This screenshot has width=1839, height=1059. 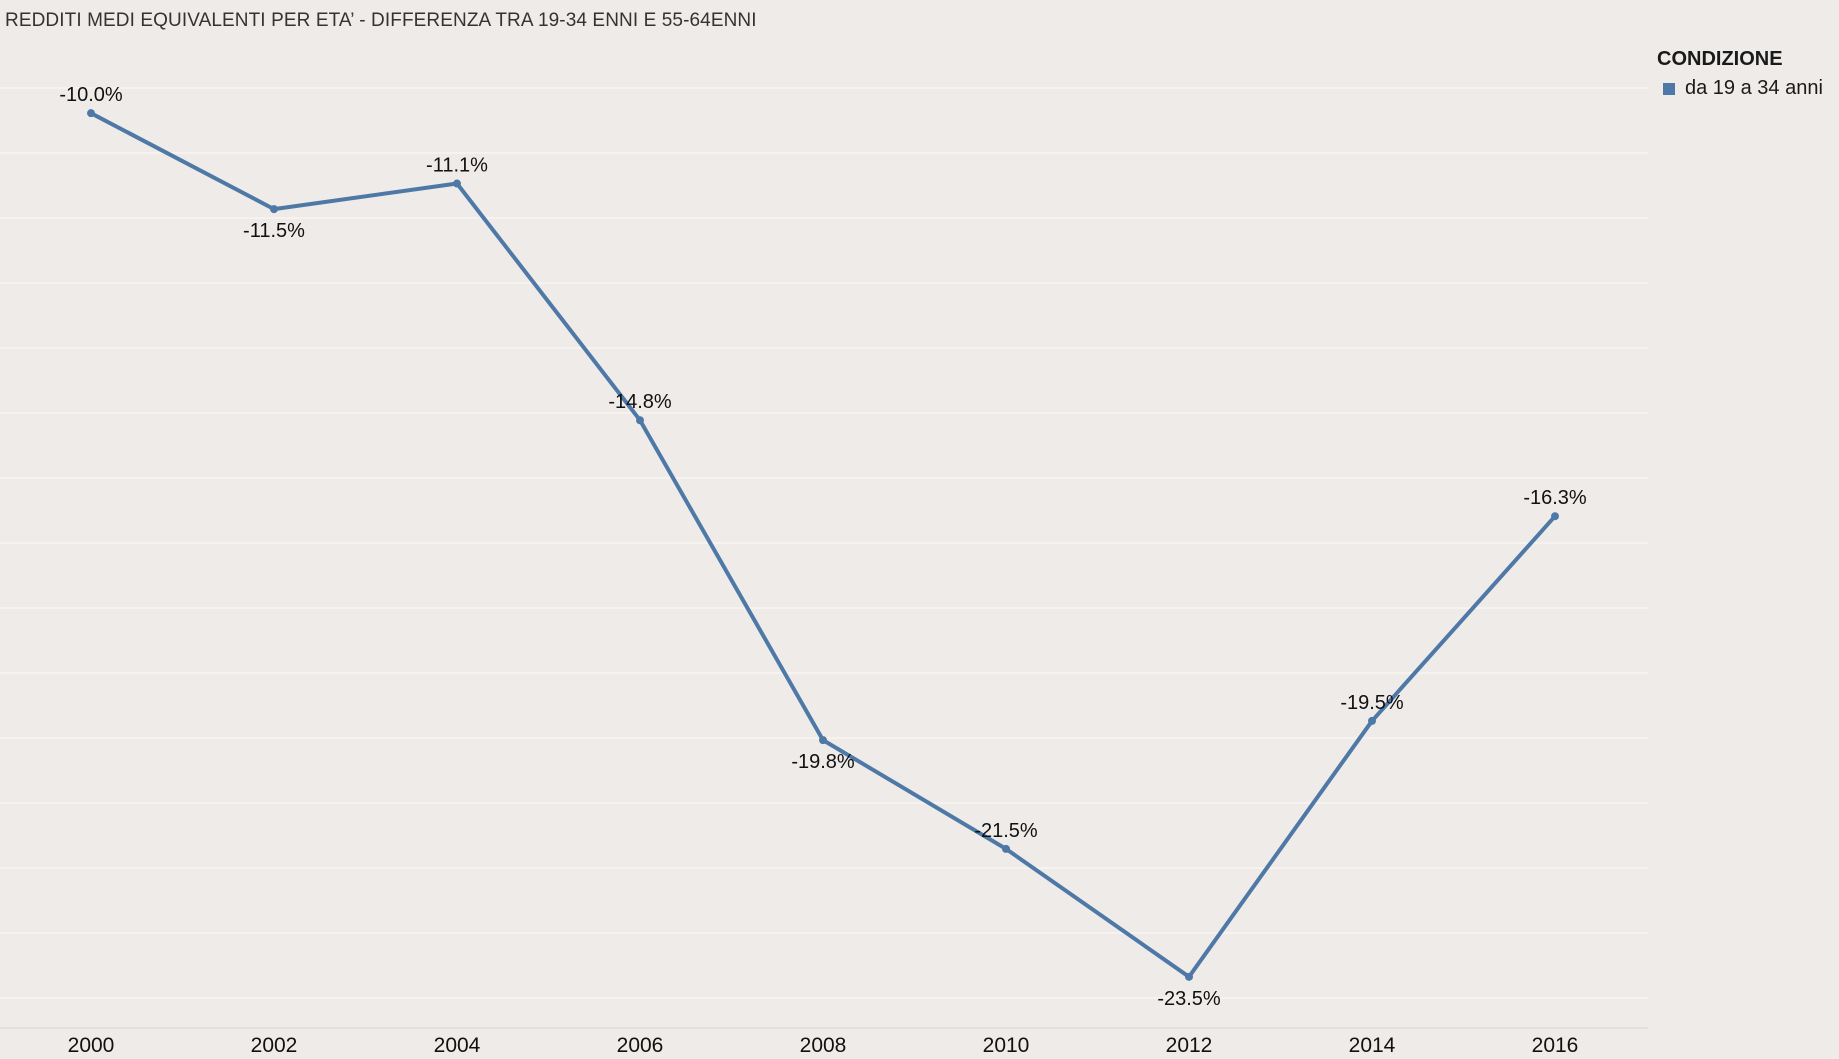 I want to click on legend: CONDIZIONE da 19 a 34 anni, so click(x=1740, y=74).